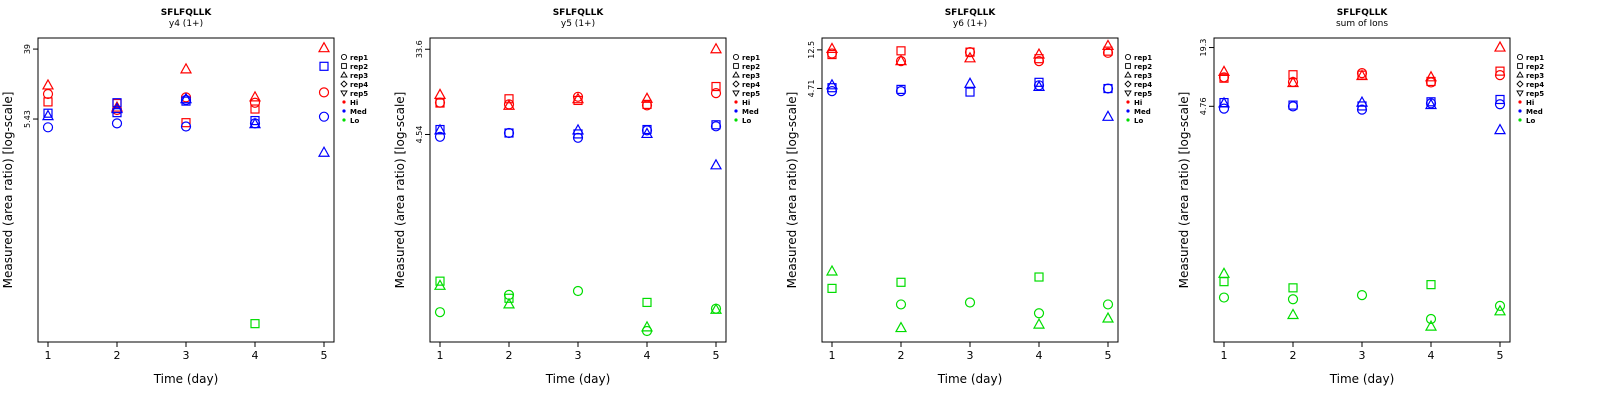 This screenshot has width=1600, height=400. What do you see at coordinates (117, 355) in the screenshot?
I see `x-tick-label: 2` at bounding box center [117, 355].